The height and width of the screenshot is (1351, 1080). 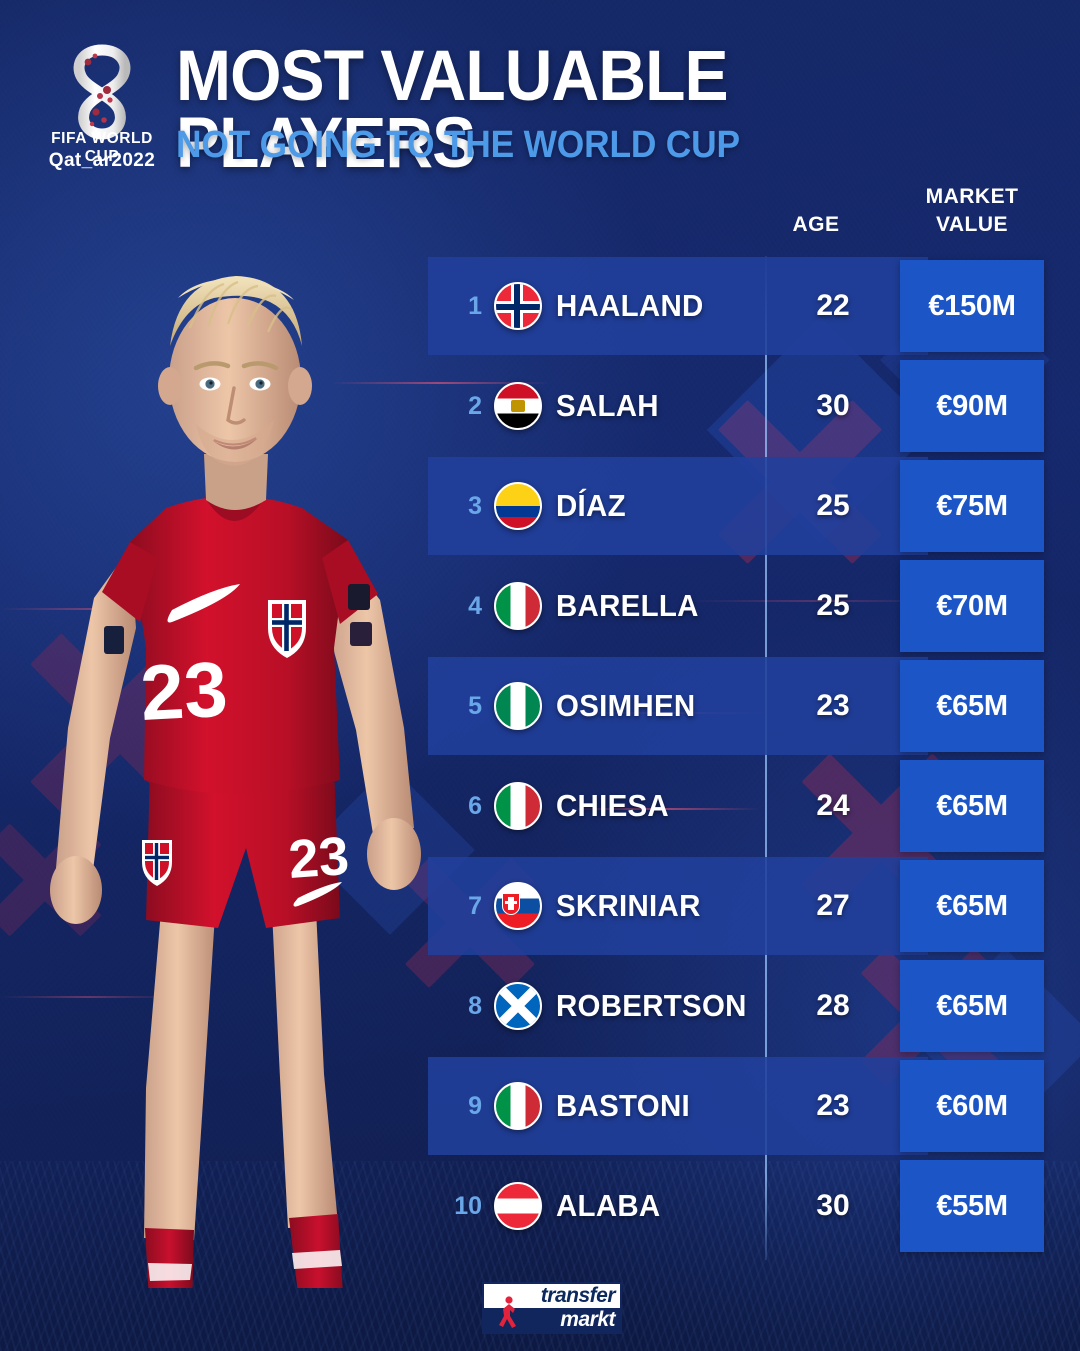 I want to click on row-rank: 8, so click(x=475, y=1005).